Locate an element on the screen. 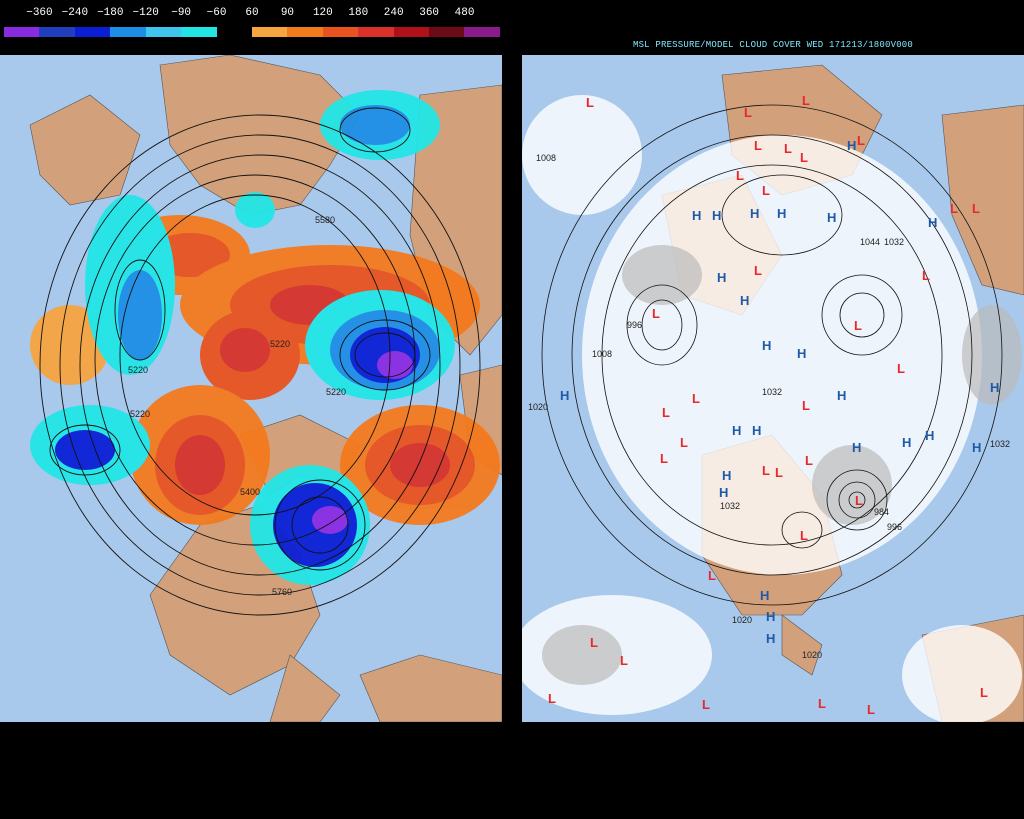 This screenshot has height=819, width=1024. isobar-label: 996 is located at coordinates (894, 527).